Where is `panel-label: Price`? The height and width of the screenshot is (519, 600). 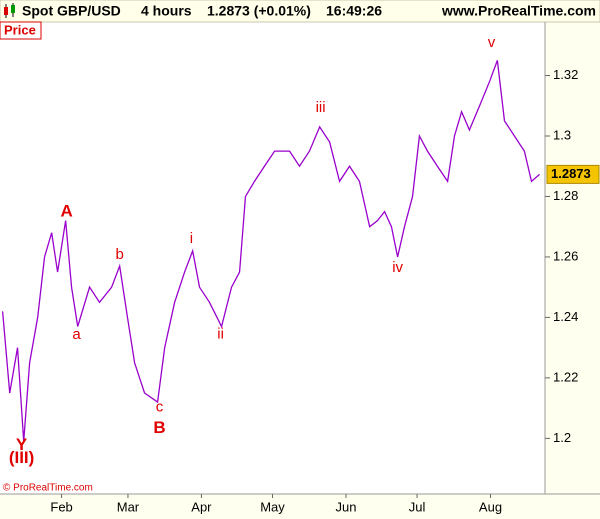 panel-label: Price is located at coordinates (20, 29).